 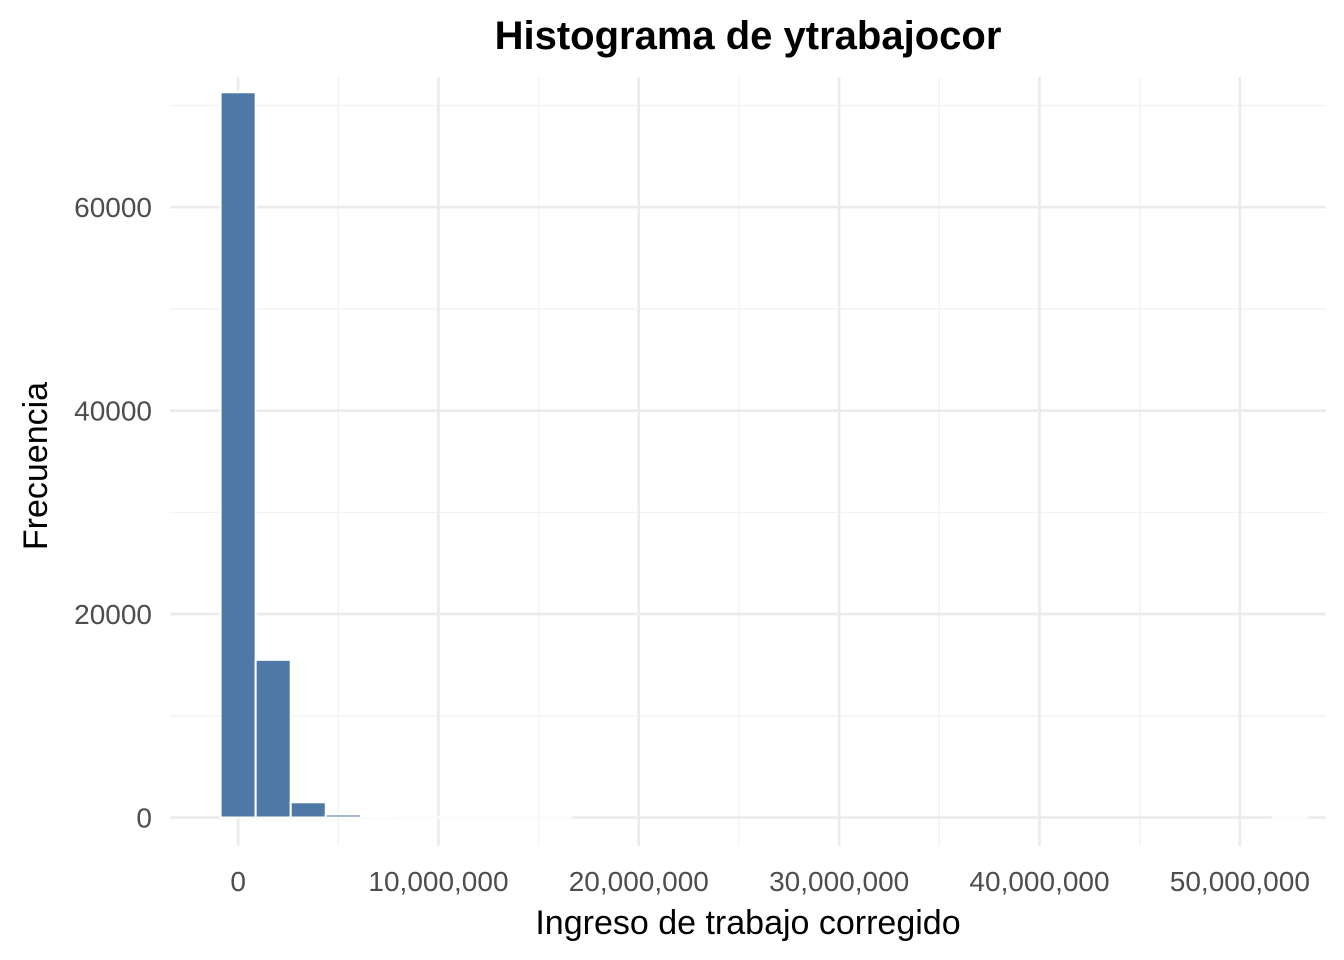 I want to click on x-tick-label: 20,000,000, so click(x=639, y=881).